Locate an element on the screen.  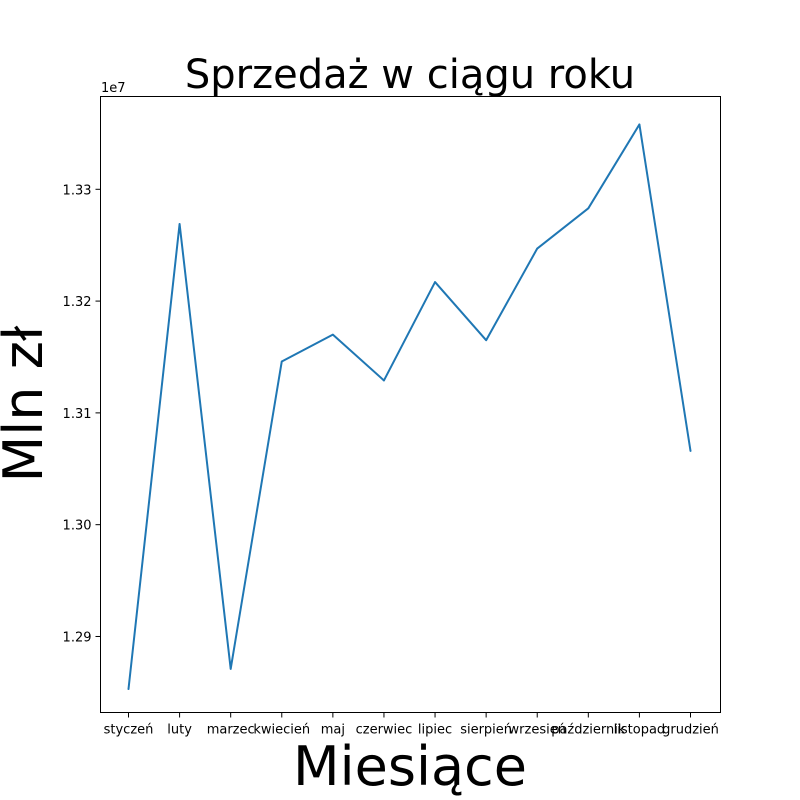
x-tick-label: maj is located at coordinates (333, 730).